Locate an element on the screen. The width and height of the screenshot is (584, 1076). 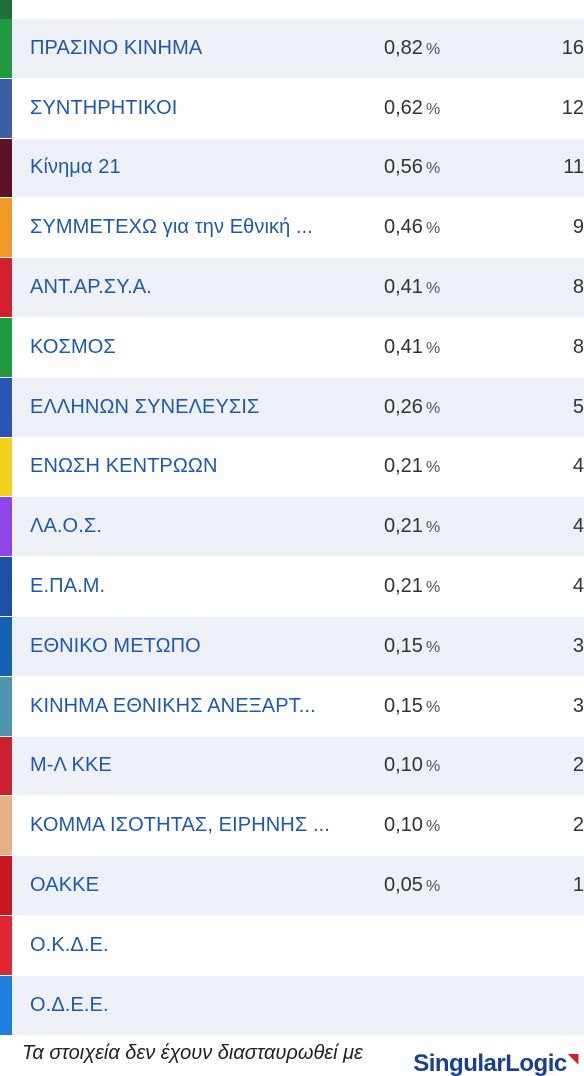
seat-count: 5 is located at coordinates (578, 406).